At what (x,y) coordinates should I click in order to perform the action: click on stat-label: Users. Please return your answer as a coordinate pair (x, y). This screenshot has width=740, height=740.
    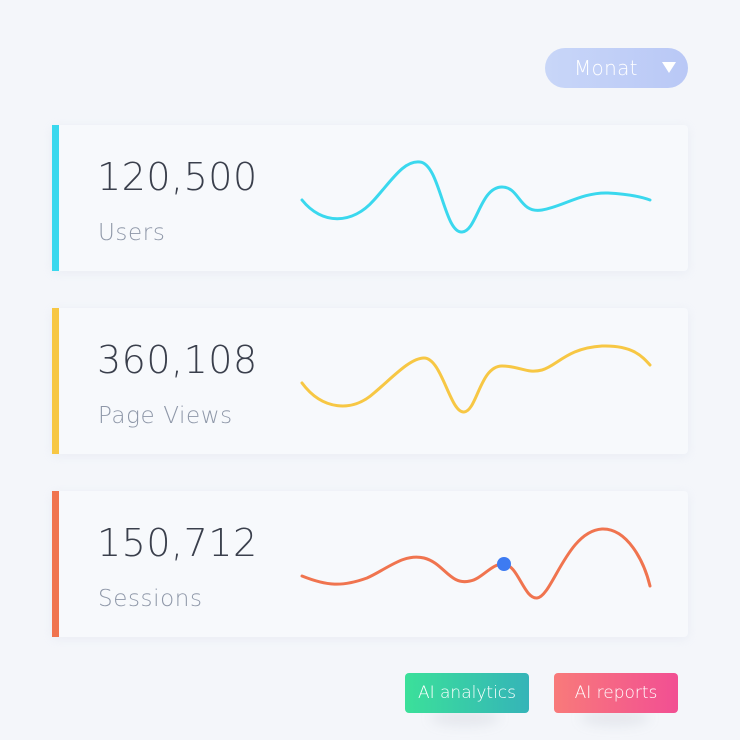
    Looking at the image, I should click on (132, 233).